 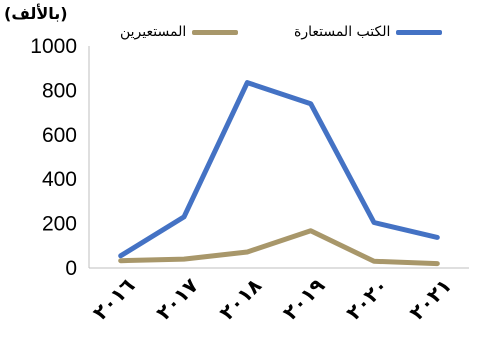 What do you see at coordinates (59, 90) in the screenshot?
I see `y-tick-label: 800` at bounding box center [59, 90].